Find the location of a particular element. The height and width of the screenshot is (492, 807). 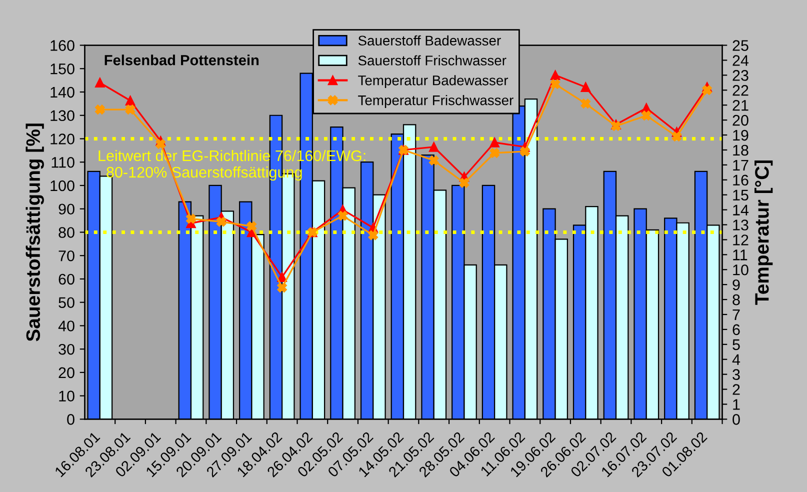

y2-tick-label: 24 is located at coordinates (740, 60).